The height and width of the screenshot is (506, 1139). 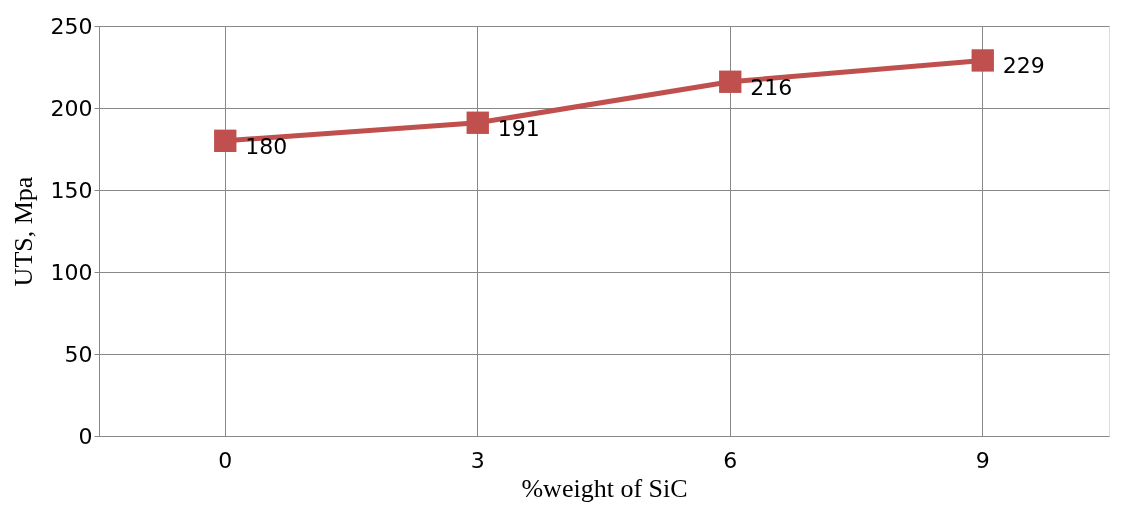 I want to click on x-tick-label: 6, so click(x=730, y=460).